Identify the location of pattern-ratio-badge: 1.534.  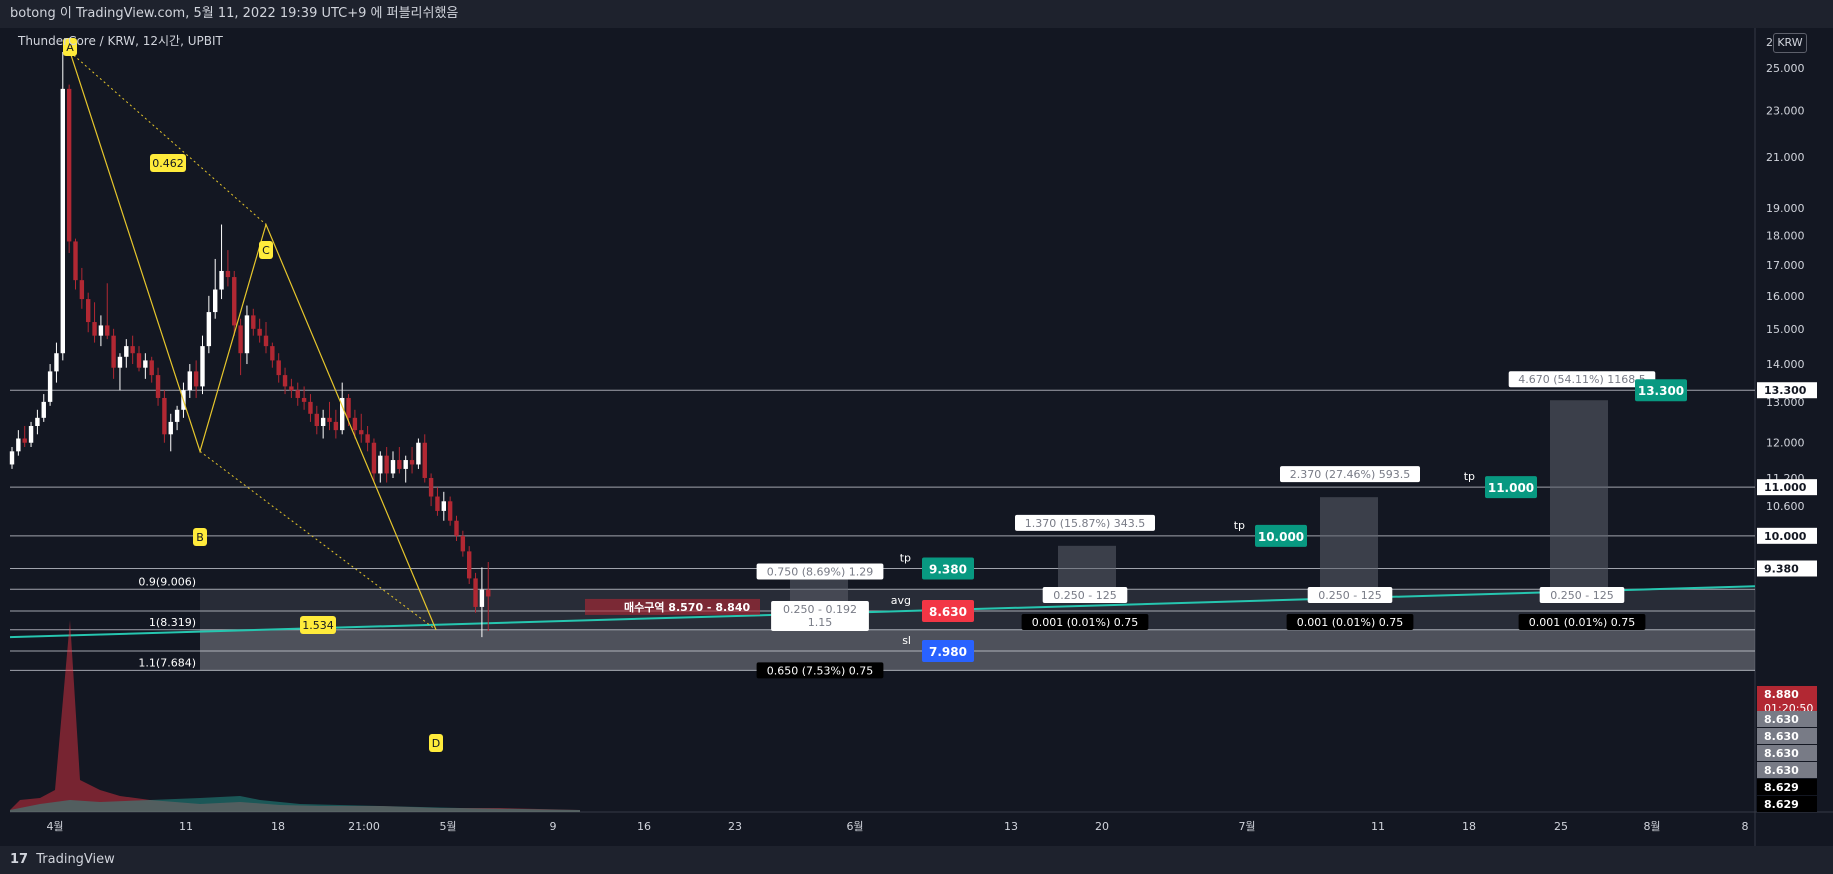
(318, 625).